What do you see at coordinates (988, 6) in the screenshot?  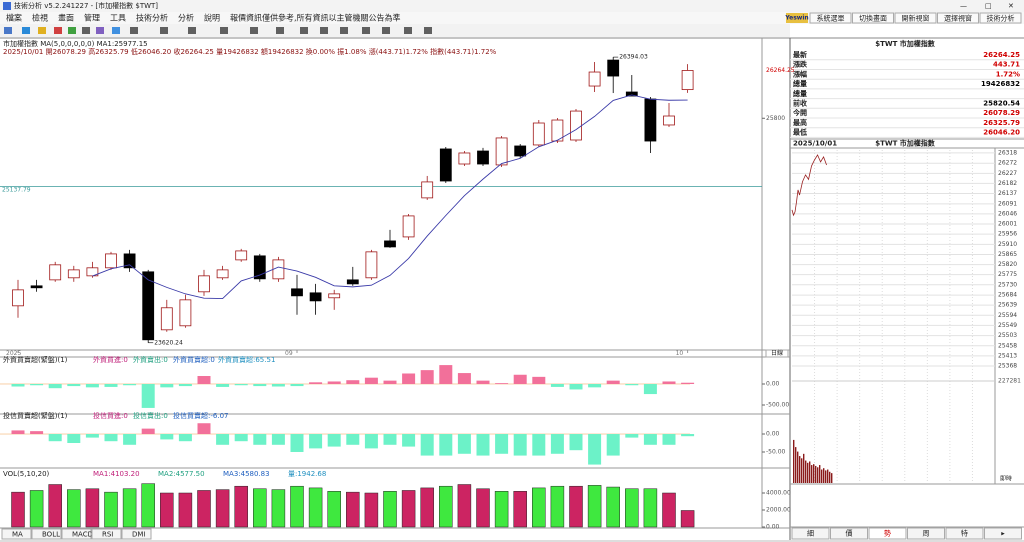 I see `maximize: □` at bounding box center [988, 6].